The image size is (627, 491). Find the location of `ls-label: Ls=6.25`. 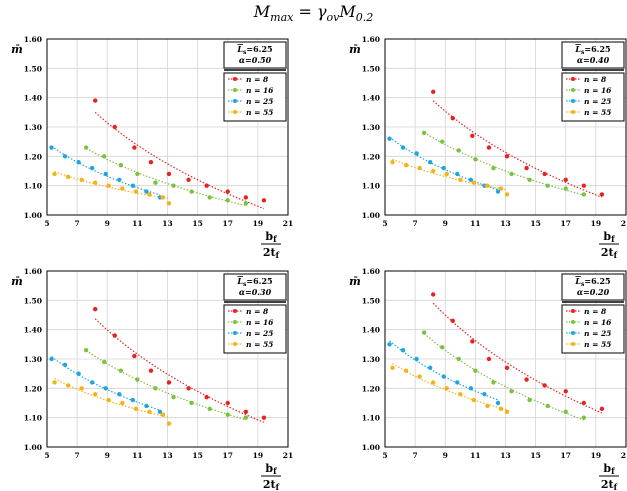

ls-label: Ls=6.25 is located at coordinates (254, 50).